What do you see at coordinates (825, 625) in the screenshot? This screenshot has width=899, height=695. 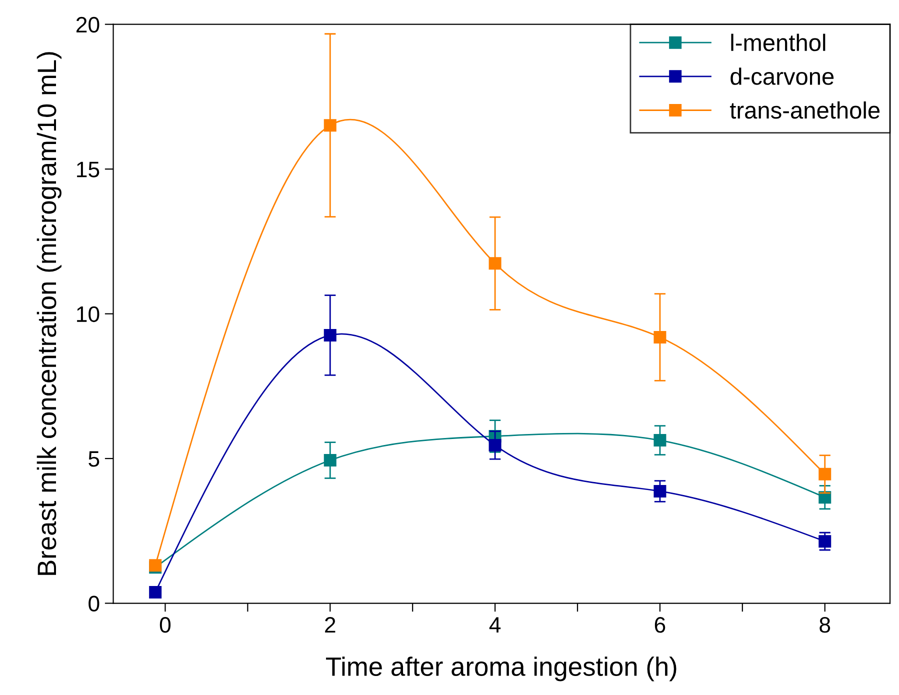 I see `x-tick-label: 8` at bounding box center [825, 625].